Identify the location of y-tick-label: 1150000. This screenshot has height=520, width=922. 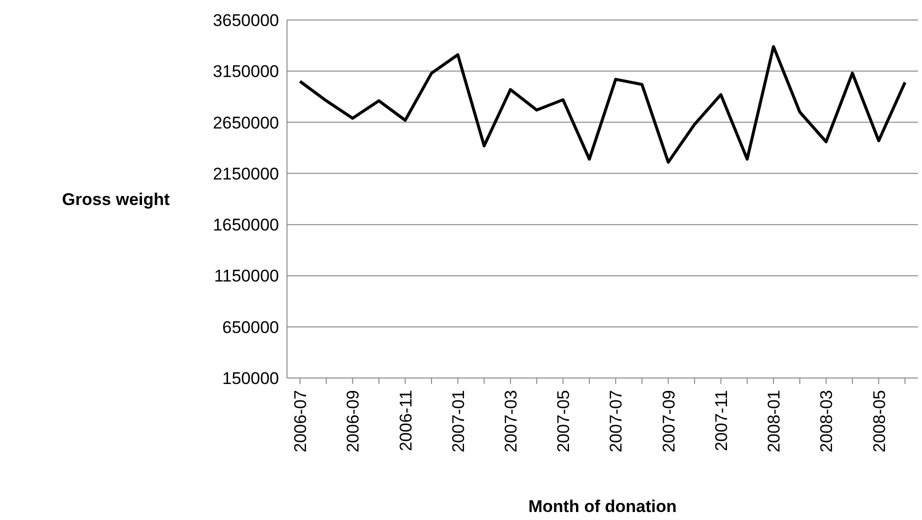
(246, 276).